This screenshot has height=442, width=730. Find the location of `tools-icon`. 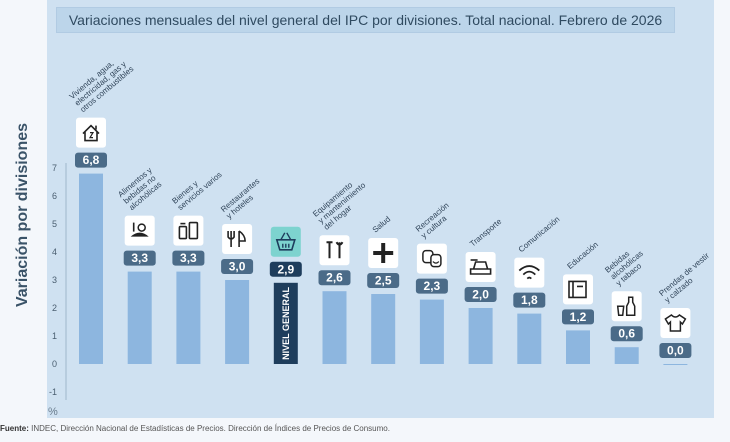

tools-icon is located at coordinates (335, 250).